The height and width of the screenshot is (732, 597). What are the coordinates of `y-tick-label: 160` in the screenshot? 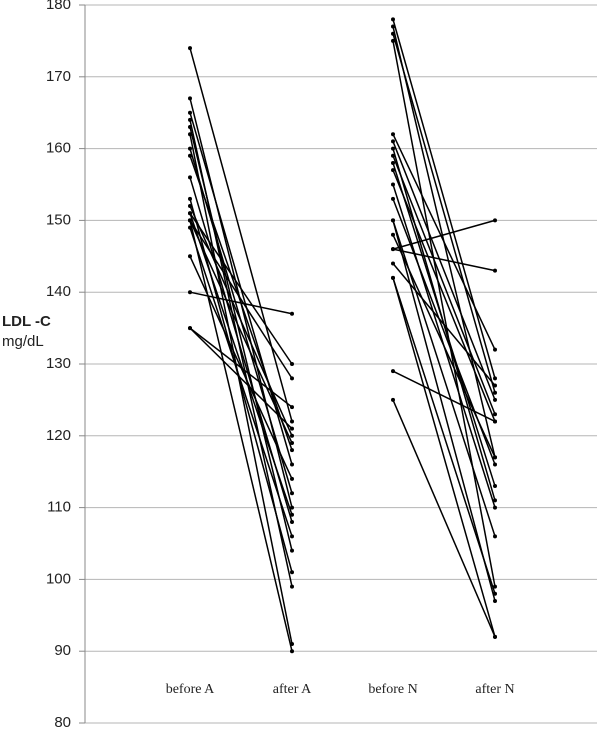 It's located at (58, 148).